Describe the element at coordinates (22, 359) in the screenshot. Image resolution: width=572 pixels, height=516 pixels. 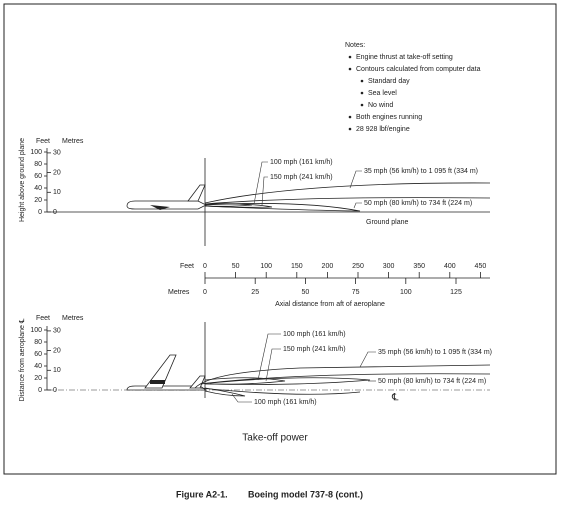
I see `y-axis-label: Distance from aeroplane ℄` at that location.